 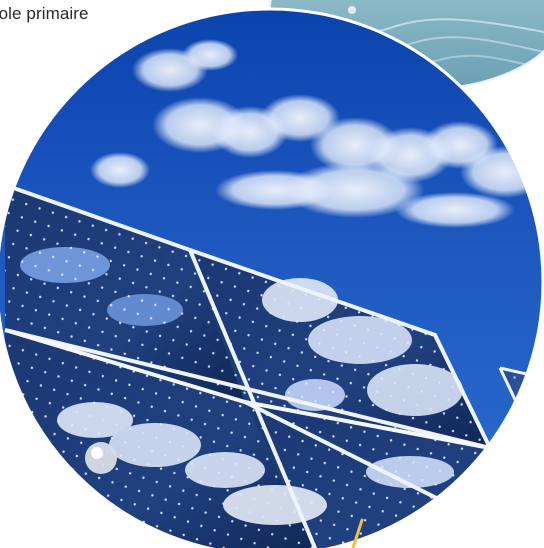 I want to click on caption-text: cole primaire, so click(x=44, y=13).